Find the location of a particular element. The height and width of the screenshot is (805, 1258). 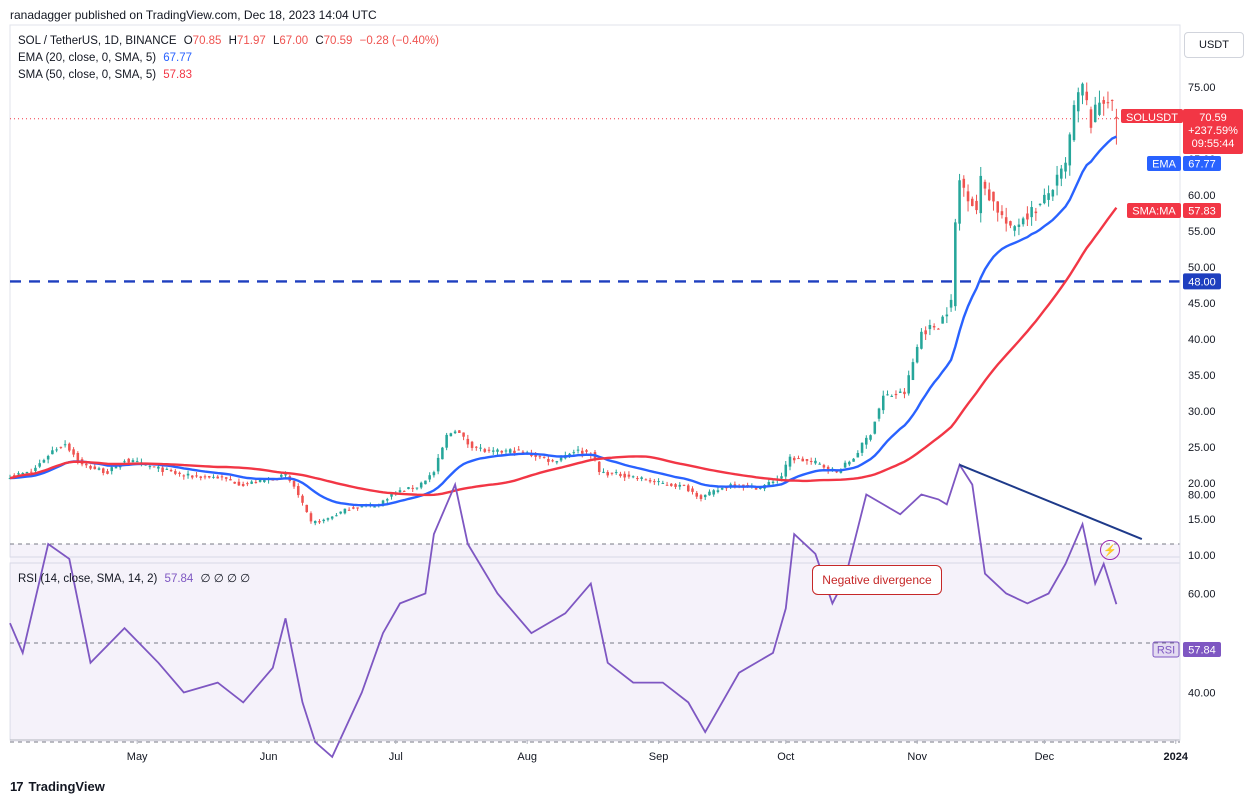

x-tick-label: Aug is located at coordinates (527, 757).